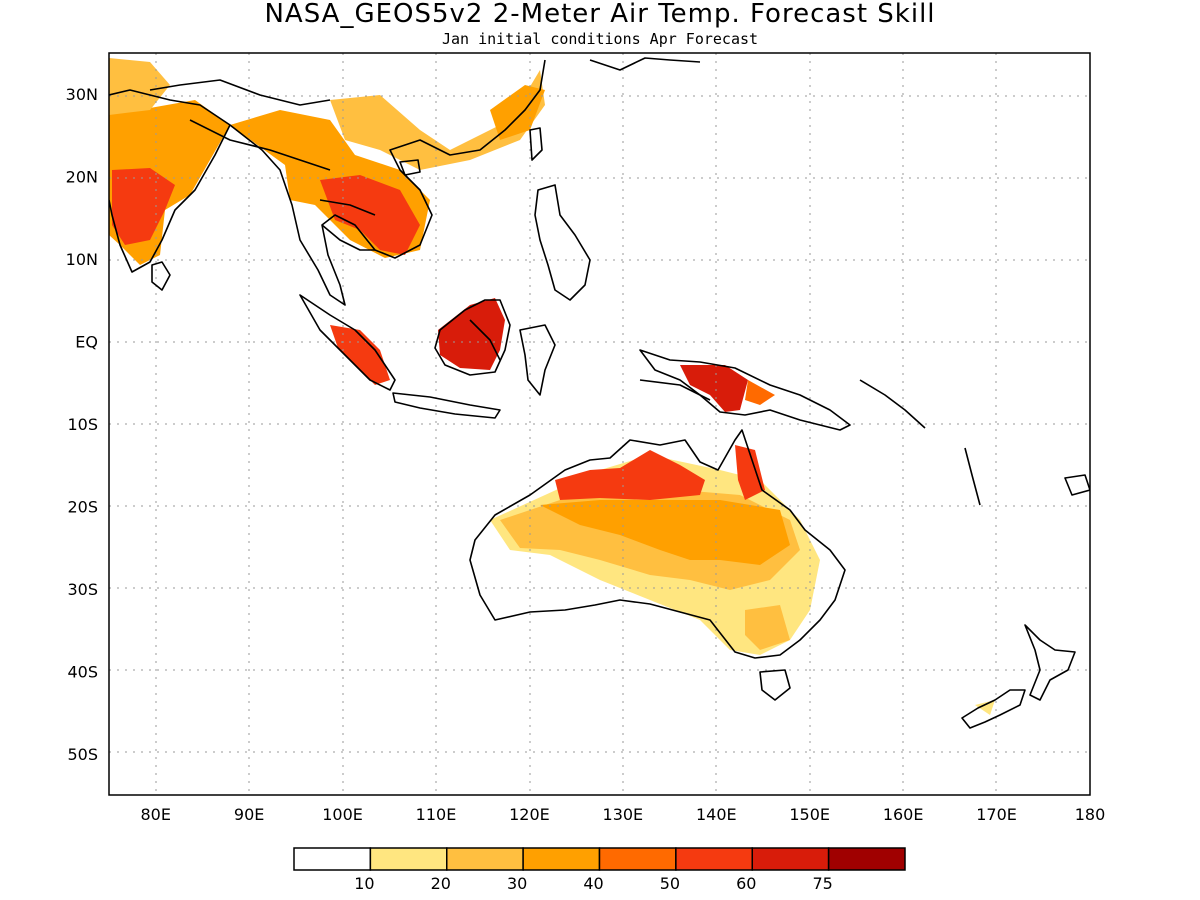  I want to click on colorbar-label: 20, so click(441, 883).